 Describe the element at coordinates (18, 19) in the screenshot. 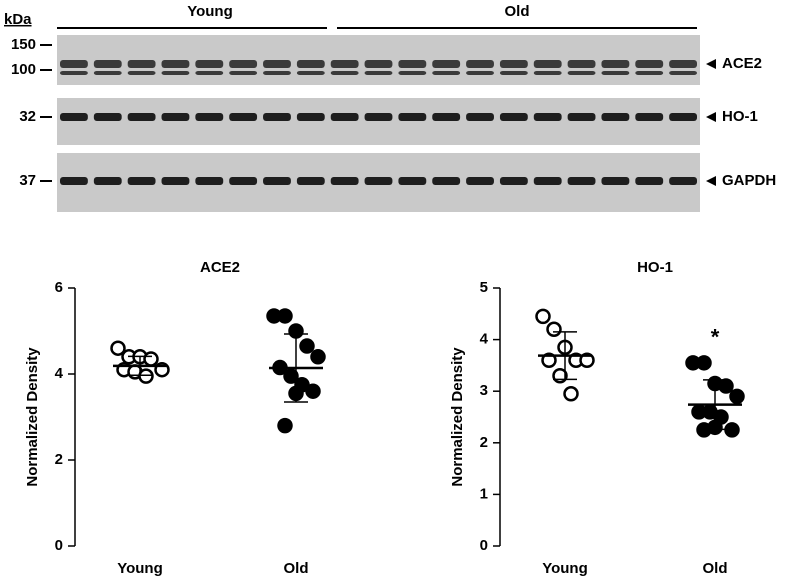

I see `kda-label: kDa` at that location.